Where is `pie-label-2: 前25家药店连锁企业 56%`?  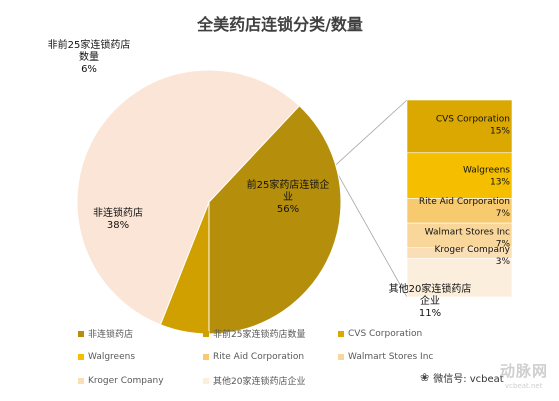
pie-label-2: 前25家药店连锁企业 56% is located at coordinates (288, 196).